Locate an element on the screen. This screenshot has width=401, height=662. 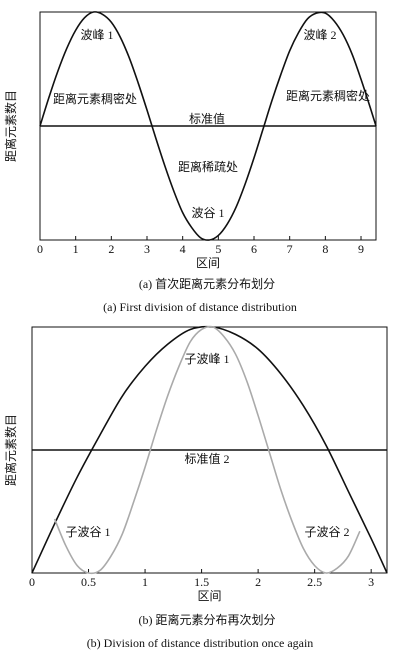
x-tick-label: 9 is located at coordinates (361, 249).